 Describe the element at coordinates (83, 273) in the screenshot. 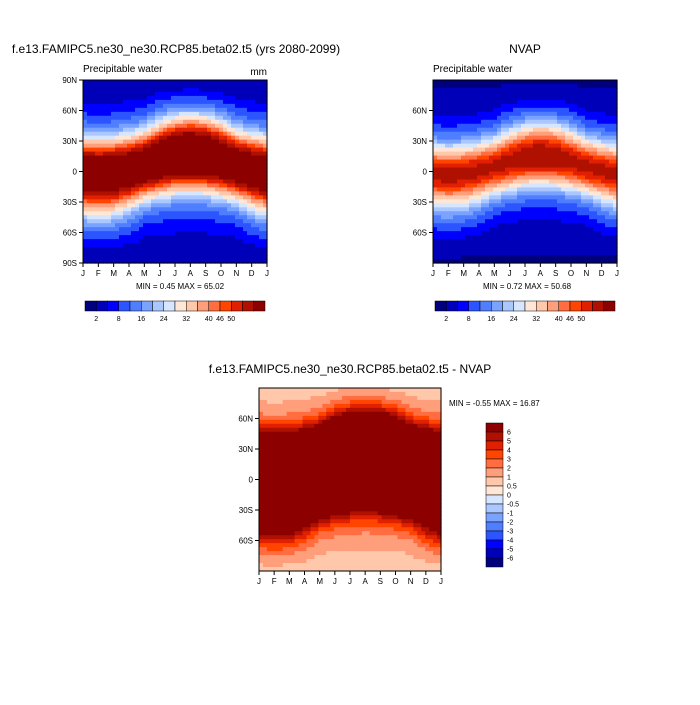

I see `x-tick-label: J` at that location.